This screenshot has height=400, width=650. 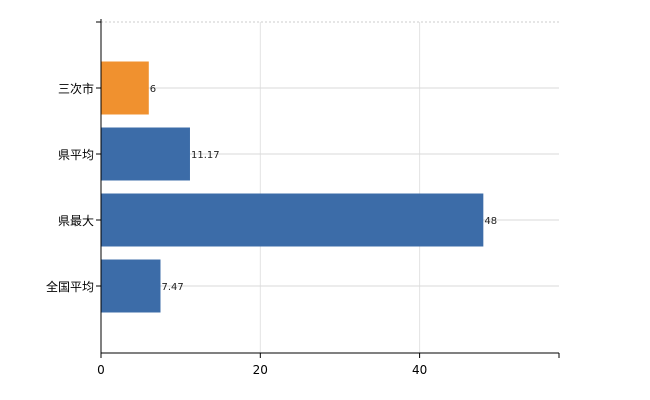 What do you see at coordinates (490, 221) in the screenshot?
I see `data-label: 48` at bounding box center [490, 221].